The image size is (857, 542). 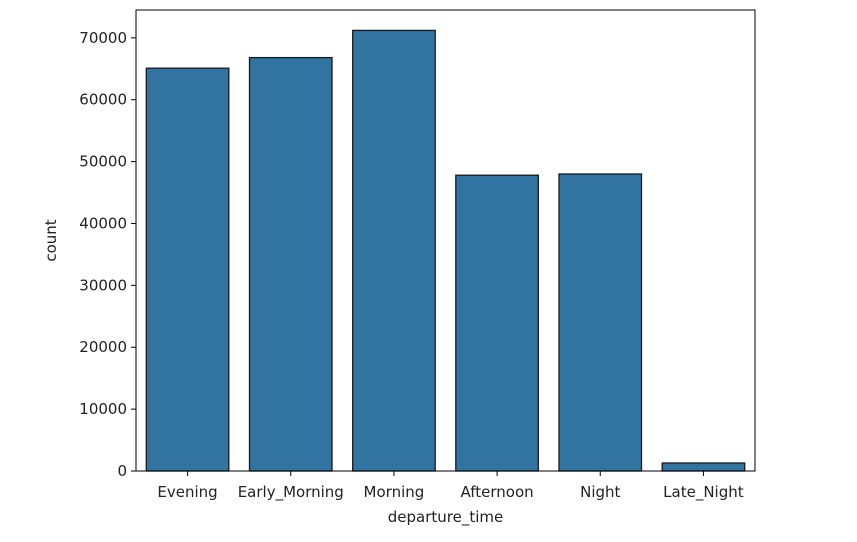 What do you see at coordinates (103, 285) in the screenshot?
I see `y-tick-label: 30000` at bounding box center [103, 285].